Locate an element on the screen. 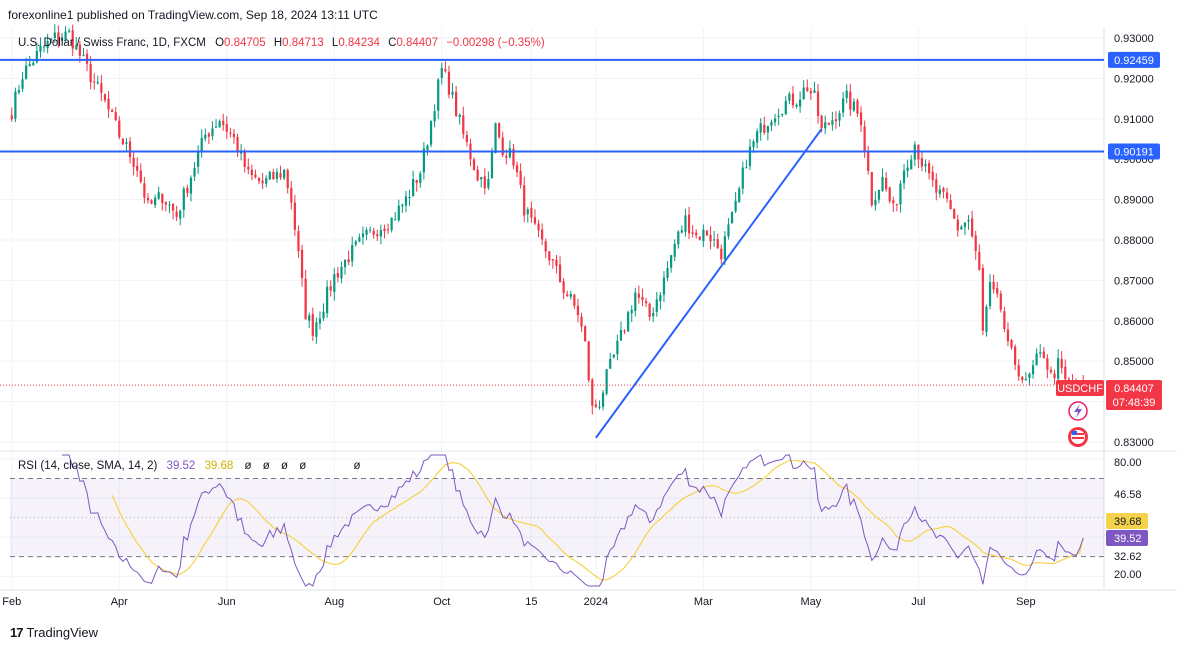  rsi-axis: 80.00 46.58 39.68 39.52 32.62 20.00 is located at coordinates (1127, 519).